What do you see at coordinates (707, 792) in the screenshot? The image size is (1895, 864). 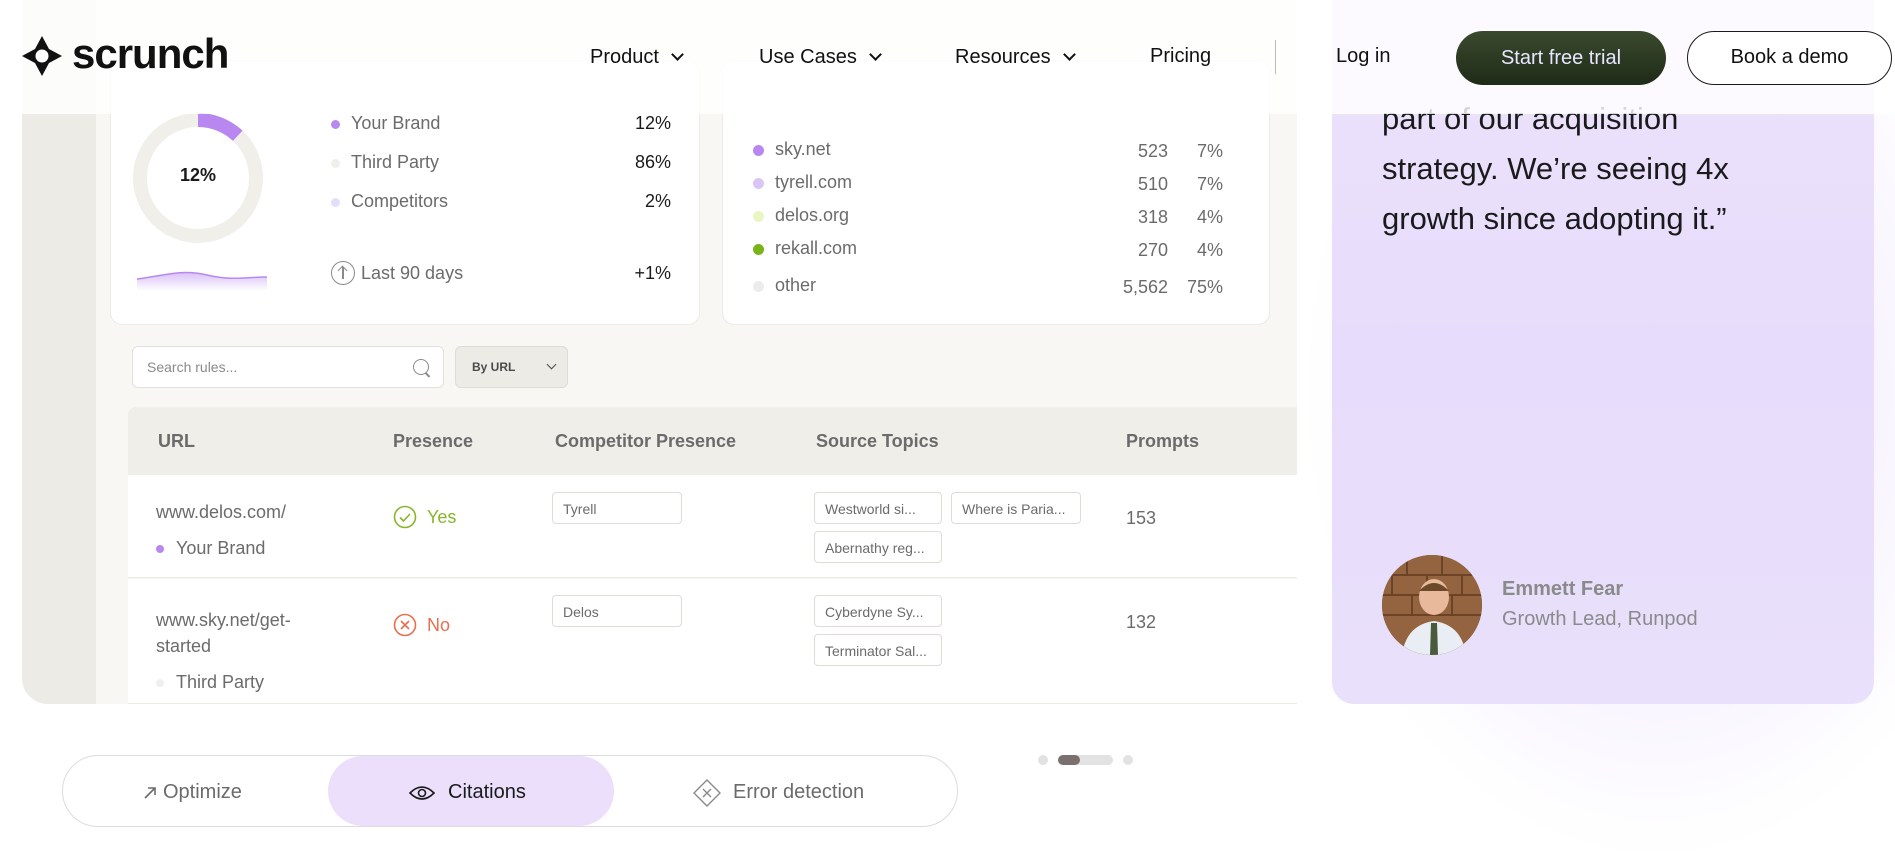 I see `diamond-x-icon` at bounding box center [707, 792].